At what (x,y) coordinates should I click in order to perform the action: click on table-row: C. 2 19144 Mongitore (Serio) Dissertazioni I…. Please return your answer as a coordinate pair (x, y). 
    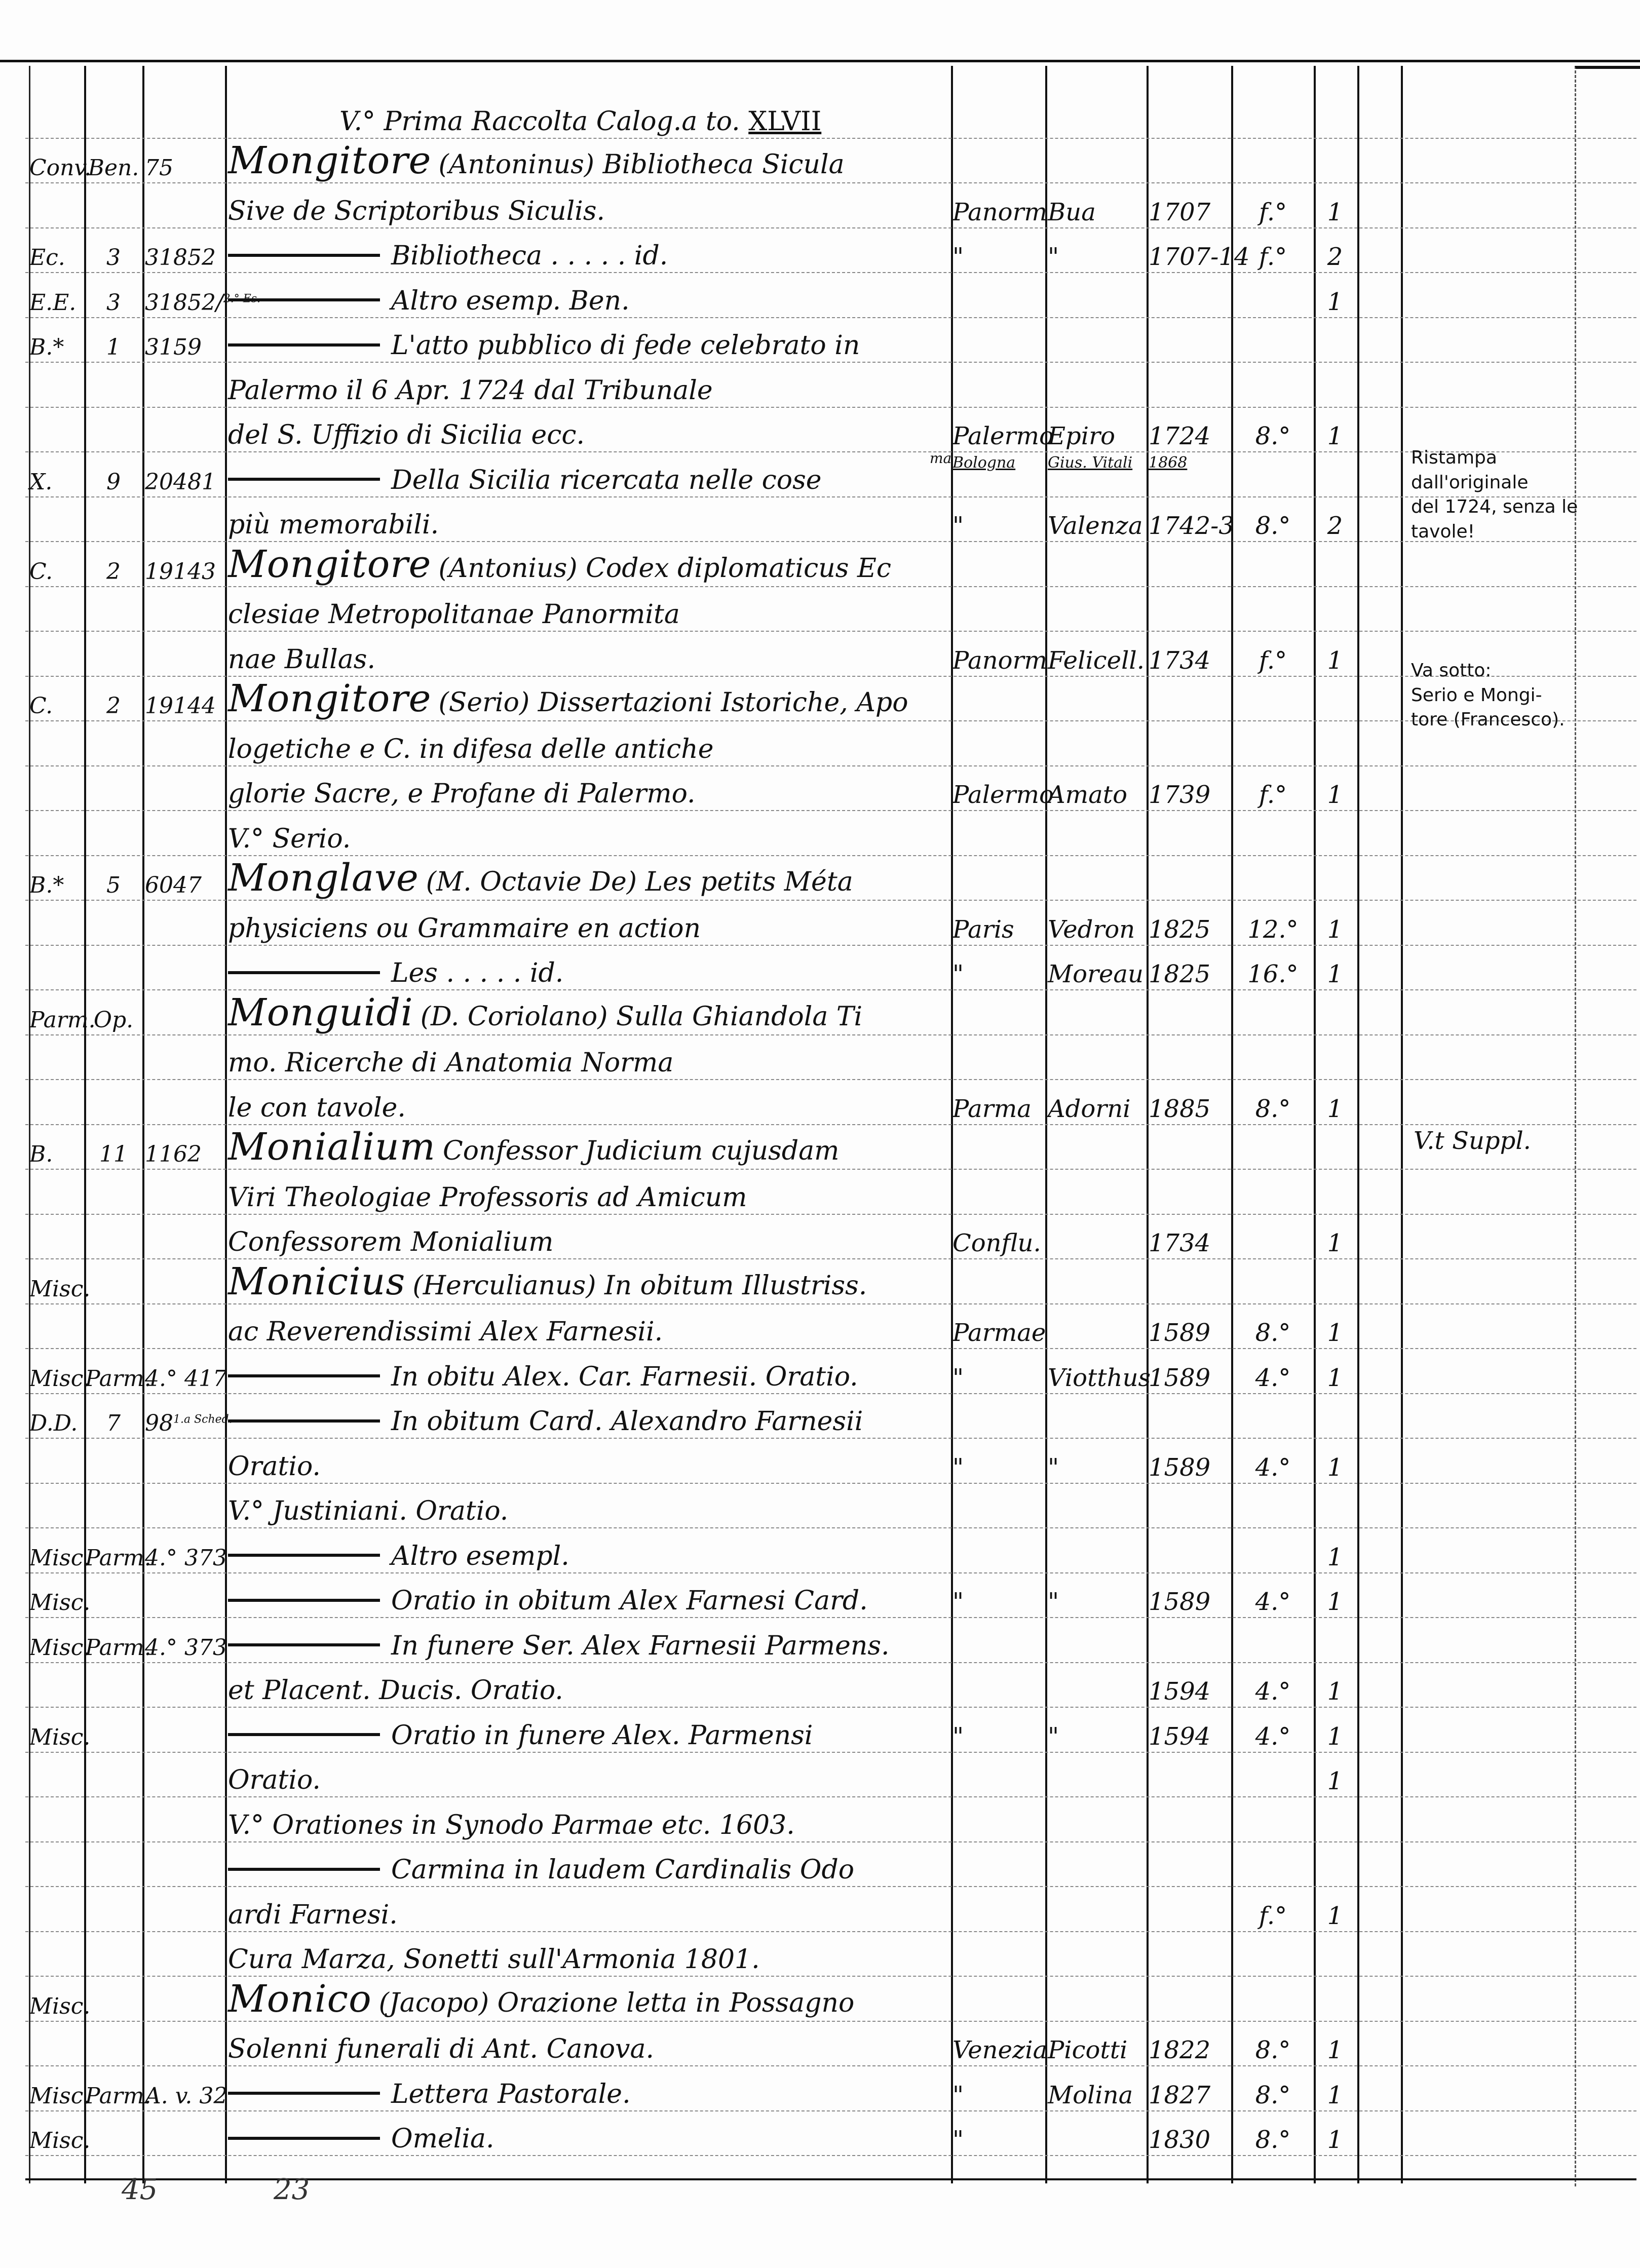
    Looking at the image, I should click on (830, 698).